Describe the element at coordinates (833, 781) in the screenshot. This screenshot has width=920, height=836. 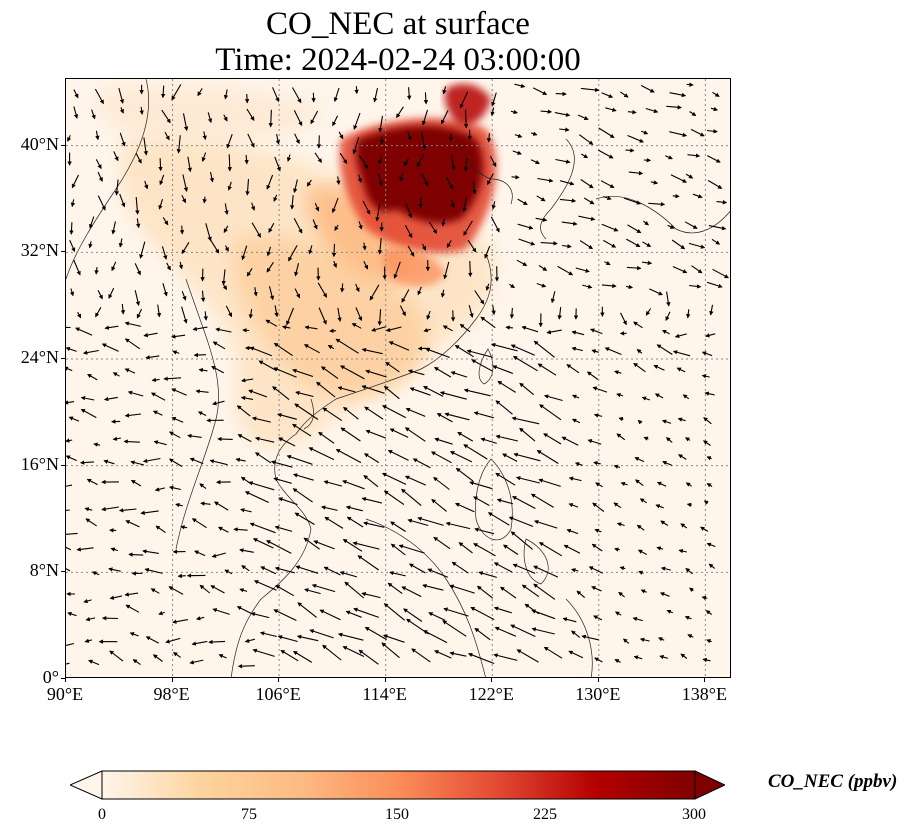
I see `colorbar-label: CO_NEC (ppbv)` at that location.